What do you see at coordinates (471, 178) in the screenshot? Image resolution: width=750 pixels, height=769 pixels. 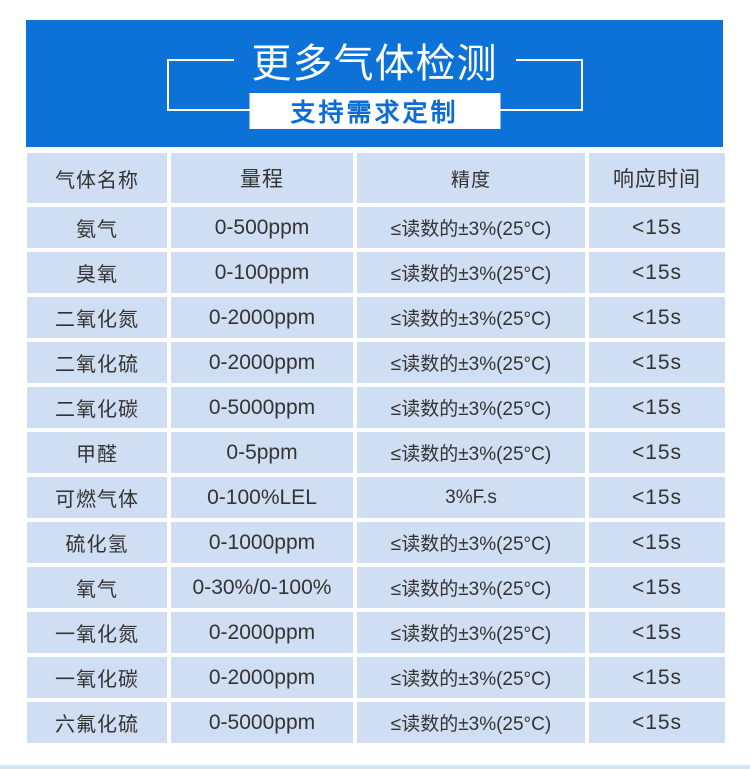 I see `header-cell-accuracy: 精度` at bounding box center [471, 178].